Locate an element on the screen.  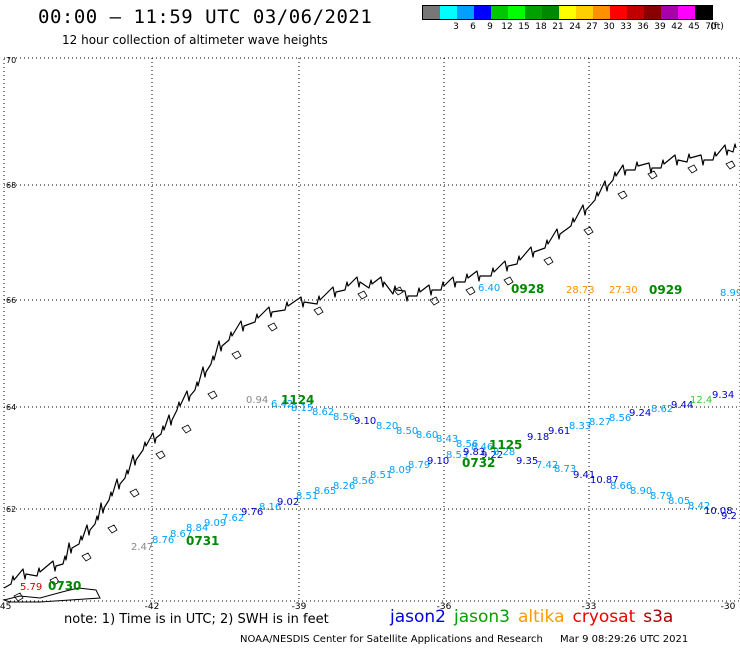
wave-height-value: 9.22 is located at coordinates (492, 455).